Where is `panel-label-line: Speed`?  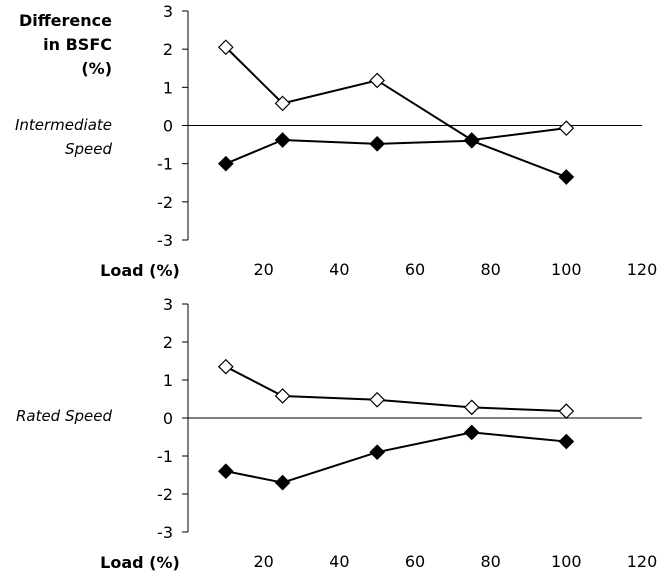
panel-label-line: Speed is located at coordinates (89, 149).